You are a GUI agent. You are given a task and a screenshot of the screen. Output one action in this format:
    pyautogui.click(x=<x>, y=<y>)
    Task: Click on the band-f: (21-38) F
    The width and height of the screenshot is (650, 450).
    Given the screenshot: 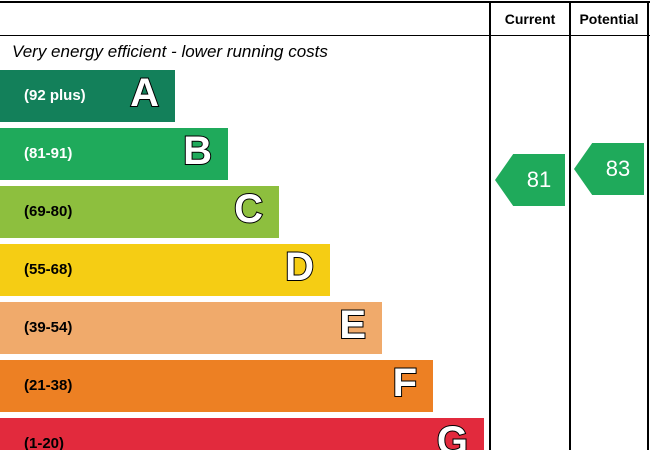 What is the action you would take?
    pyautogui.click(x=216, y=386)
    